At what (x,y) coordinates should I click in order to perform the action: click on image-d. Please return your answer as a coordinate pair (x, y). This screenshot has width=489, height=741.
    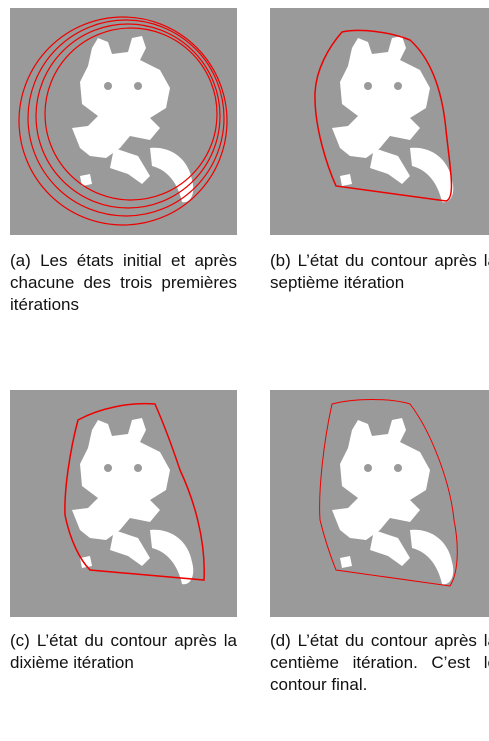
    Looking at the image, I should click on (379, 503).